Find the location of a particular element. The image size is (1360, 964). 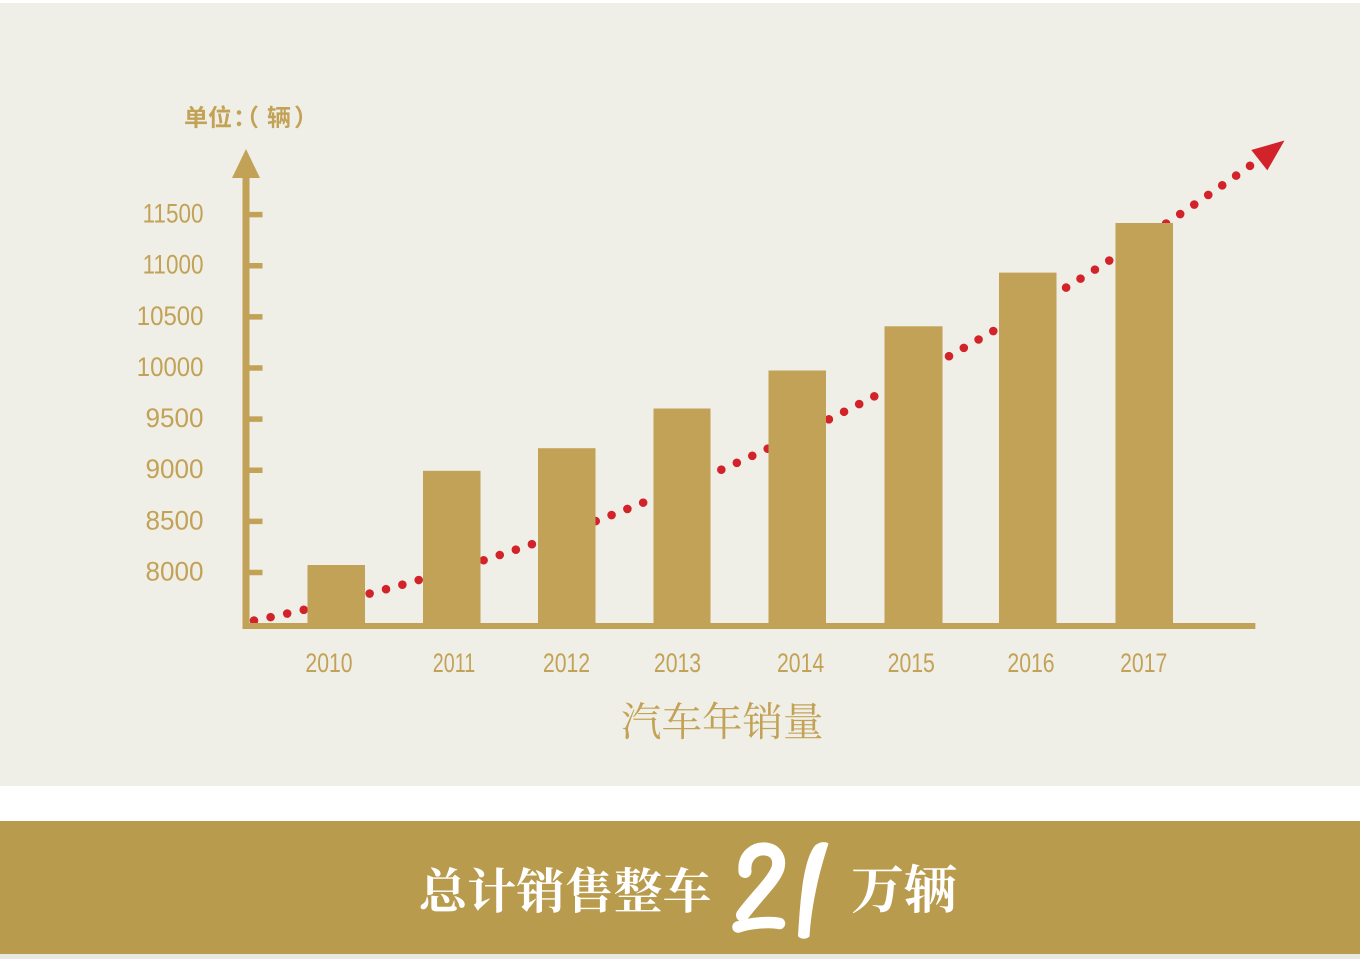

svg-text: 2013 is located at coordinates (677, 663).